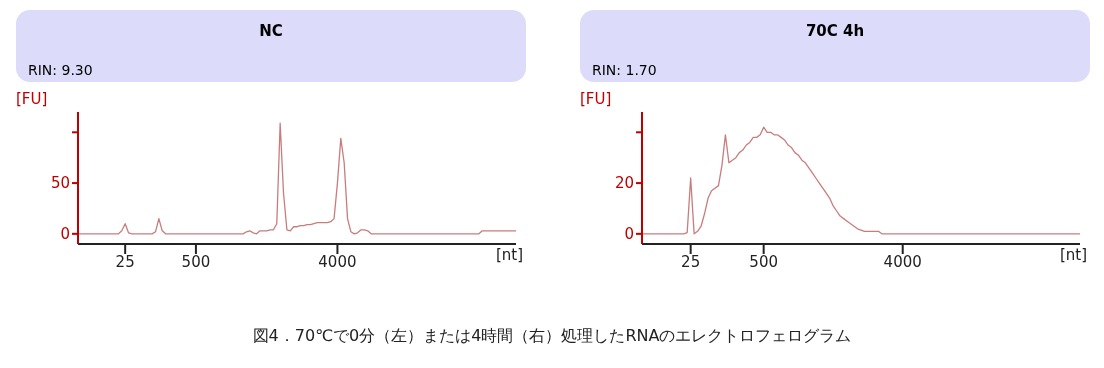  Describe the element at coordinates (60, 70) in the screenshot. I see `chart-subtitle: RIN: 9.30` at that location.